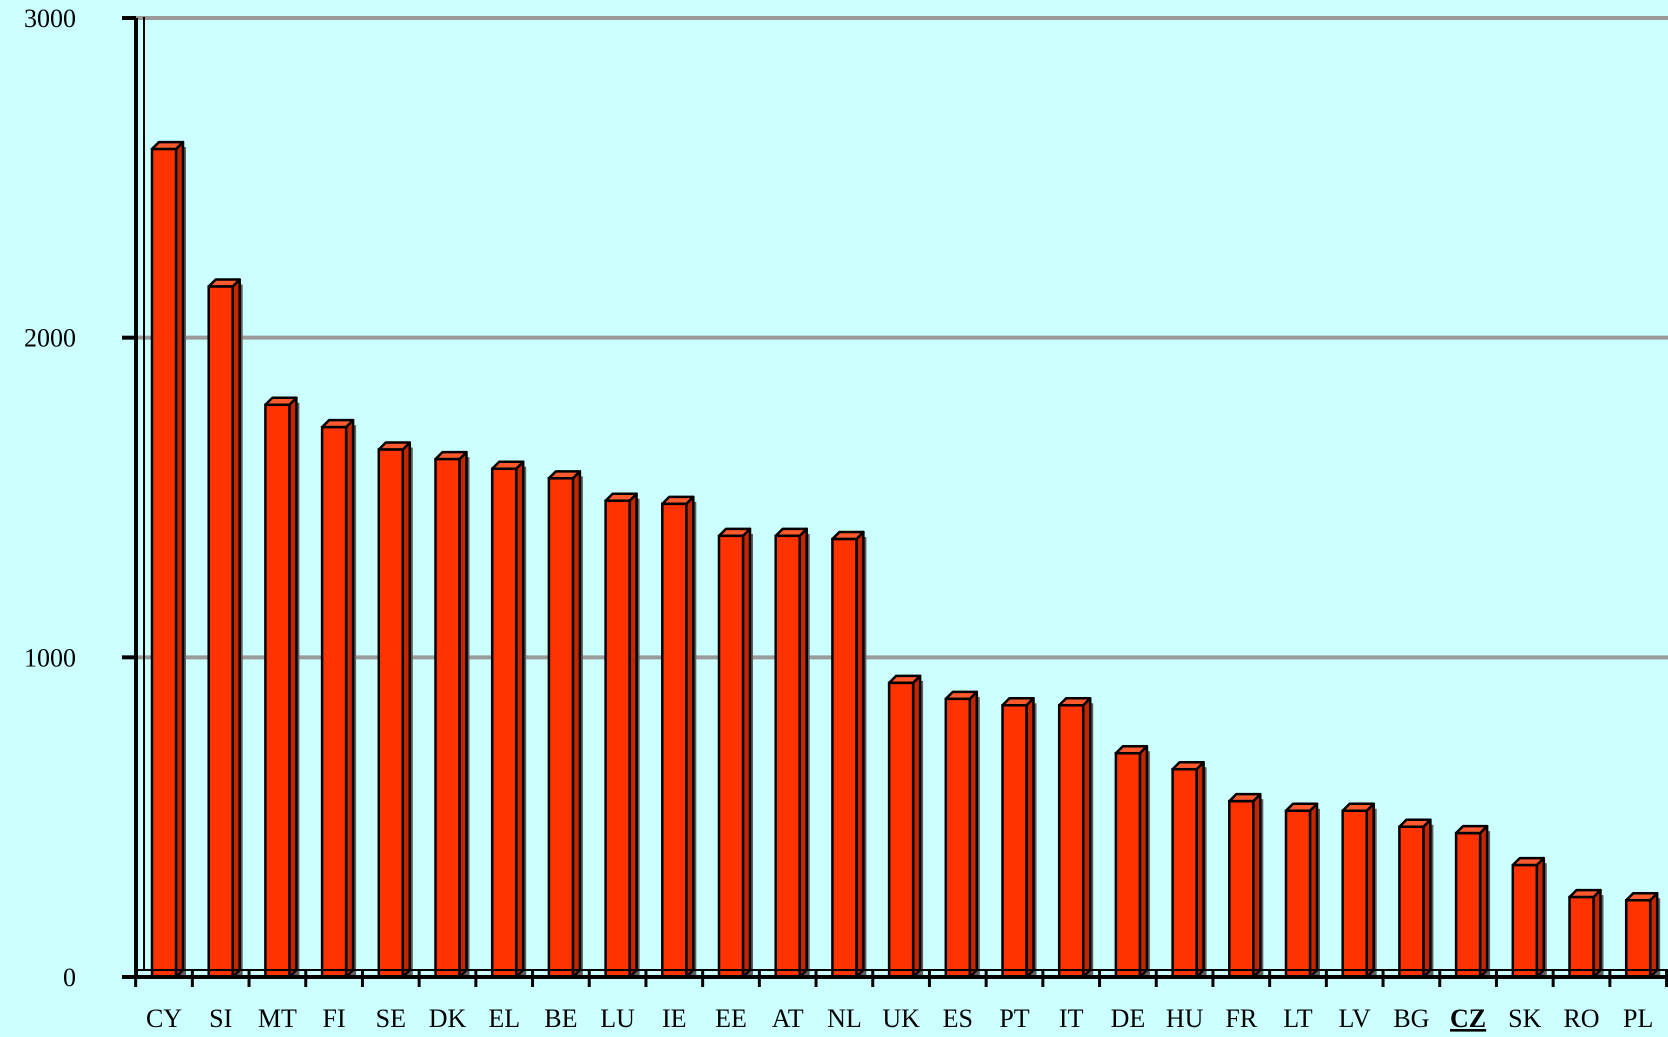 The image size is (1668, 1037). I want to click on x-tick-label-SK: SK, so click(1524, 1018).